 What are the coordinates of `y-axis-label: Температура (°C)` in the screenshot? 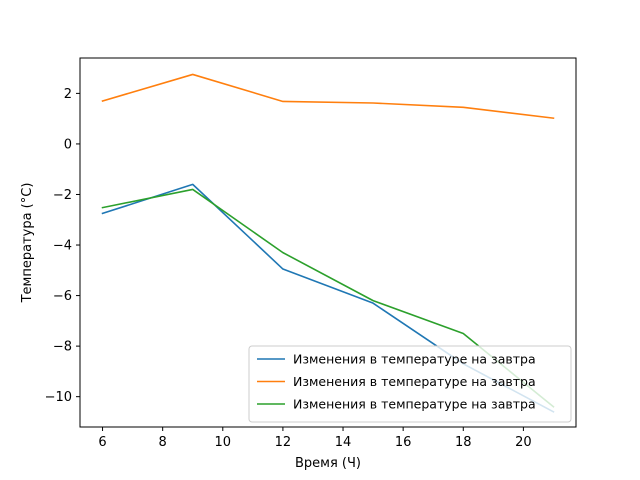 It's located at (27, 243).